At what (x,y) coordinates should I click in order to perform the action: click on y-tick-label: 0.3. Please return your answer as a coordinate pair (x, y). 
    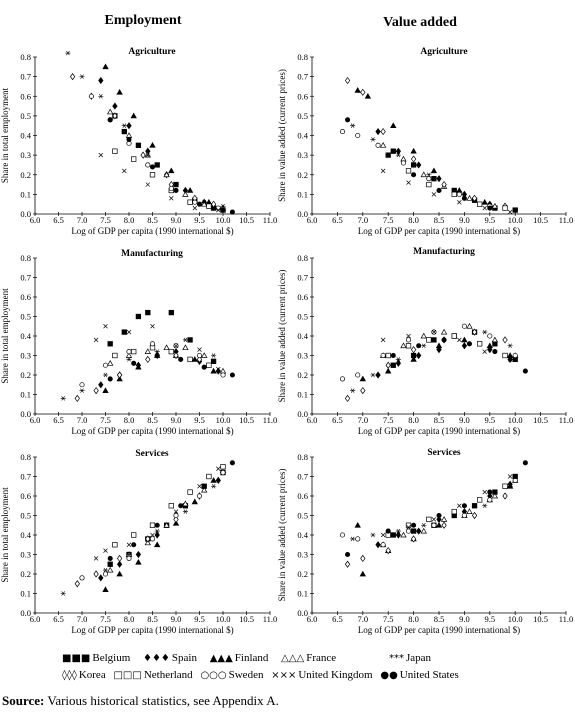
    Looking at the image, I should click on (25, 555).